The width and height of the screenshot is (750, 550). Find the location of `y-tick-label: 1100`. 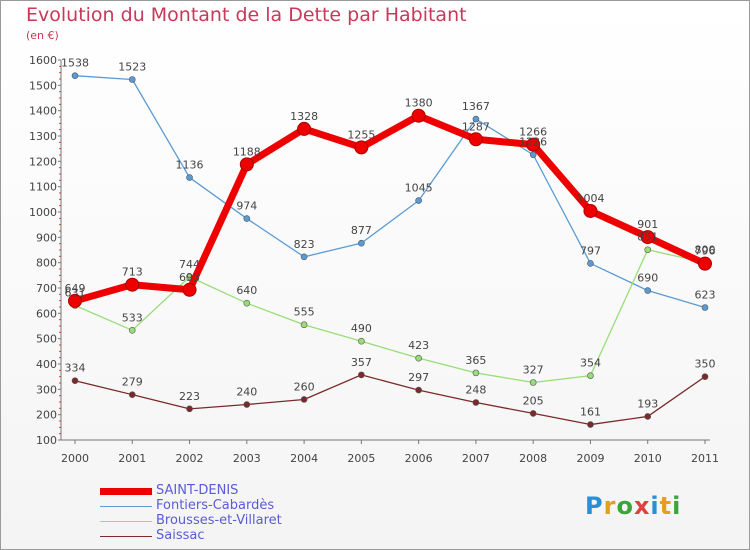

y-tick-label: 1100 is located at coordinates (43, 187).